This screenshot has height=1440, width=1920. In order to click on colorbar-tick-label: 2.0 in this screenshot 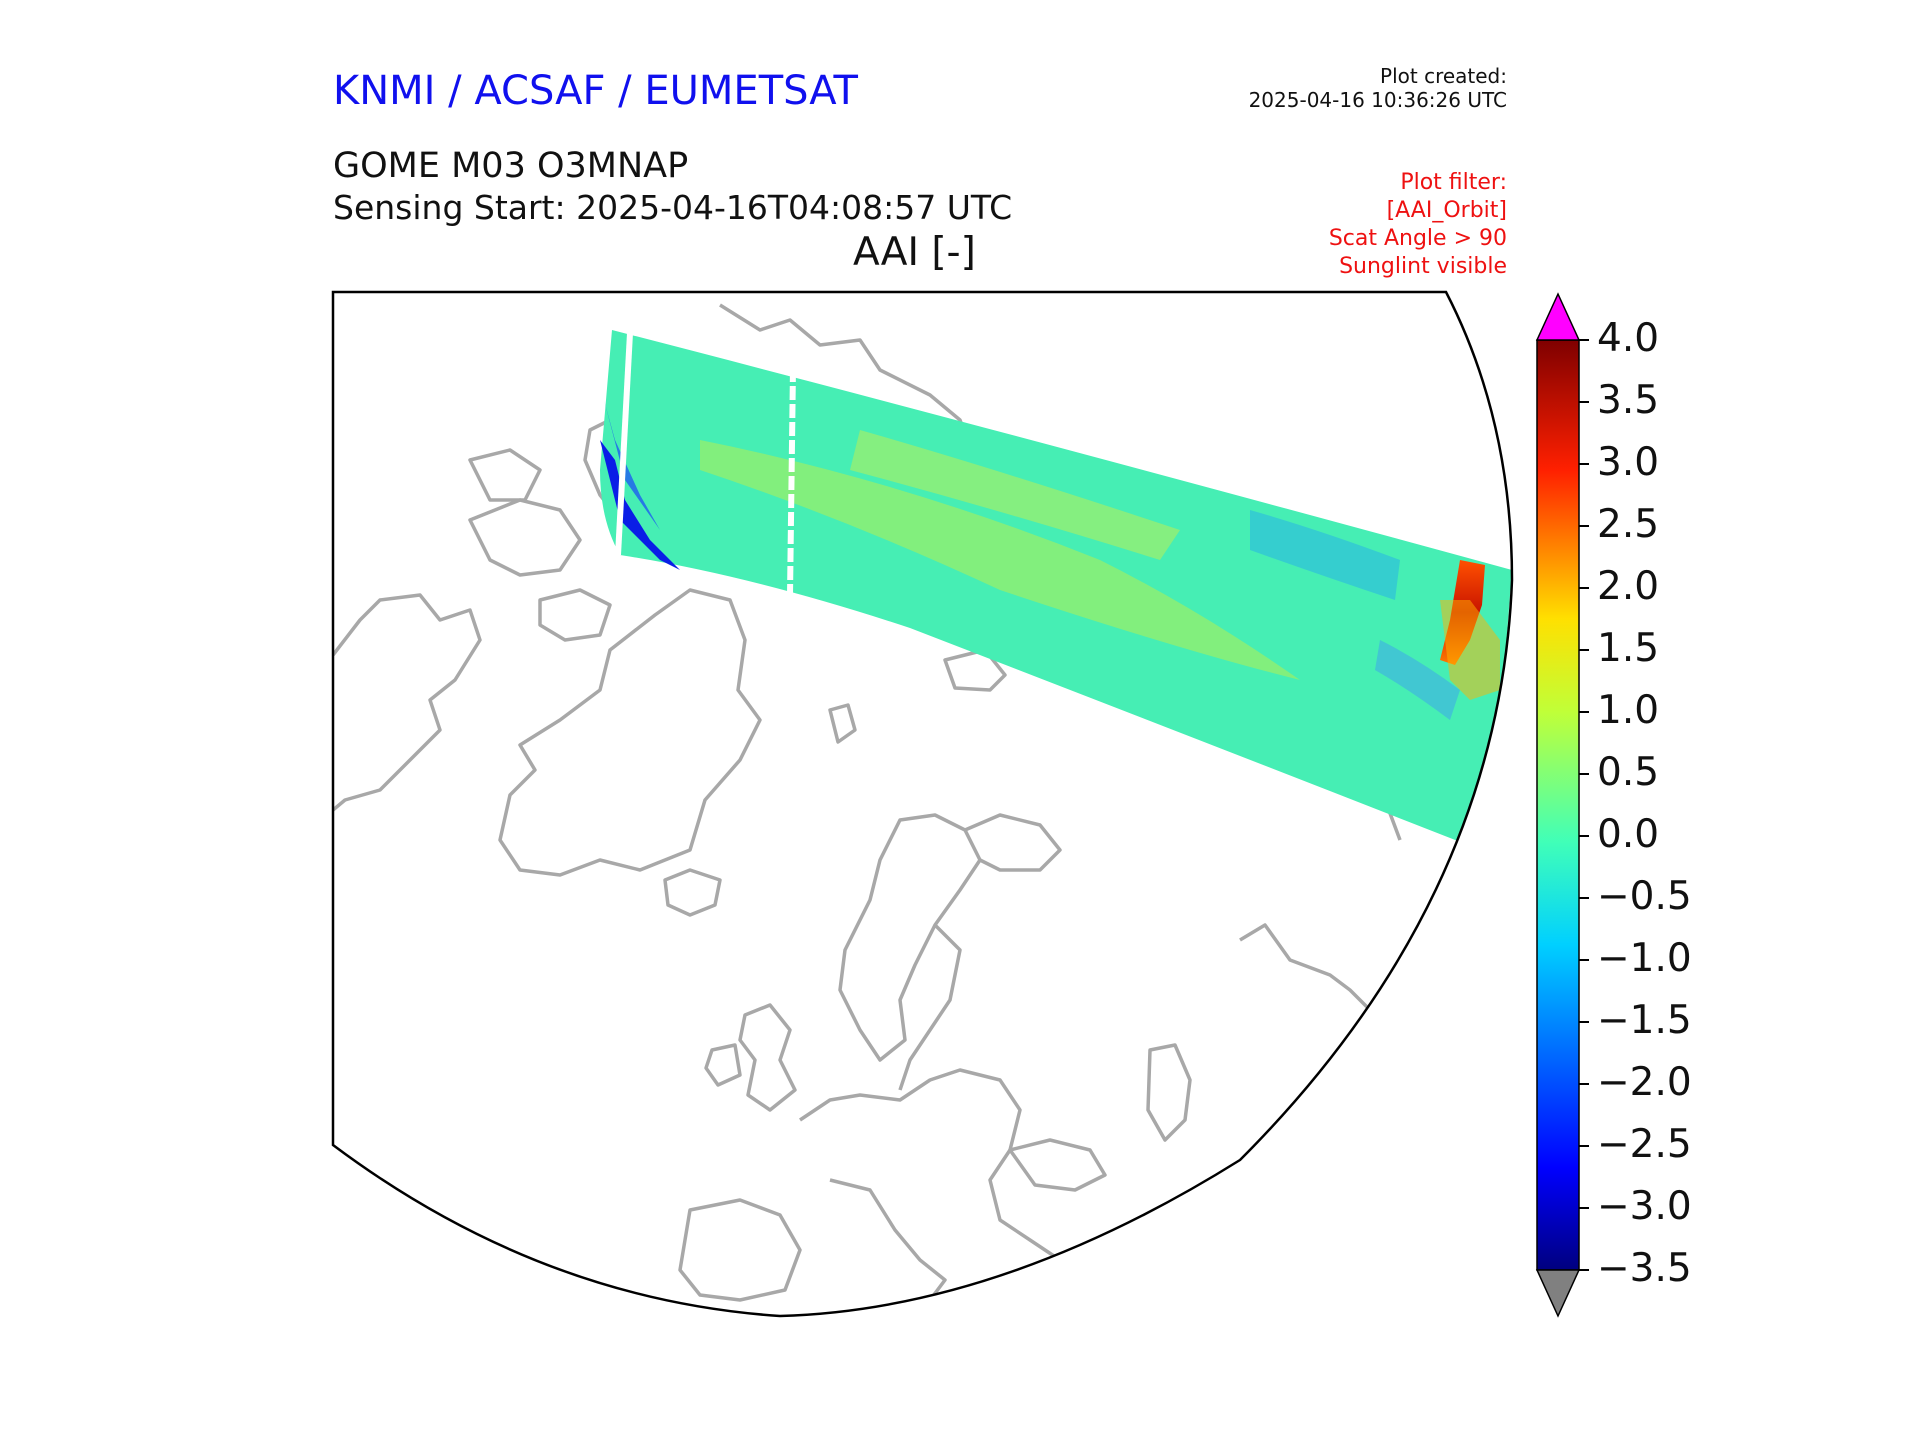, I will do `click(1628, 586)`.